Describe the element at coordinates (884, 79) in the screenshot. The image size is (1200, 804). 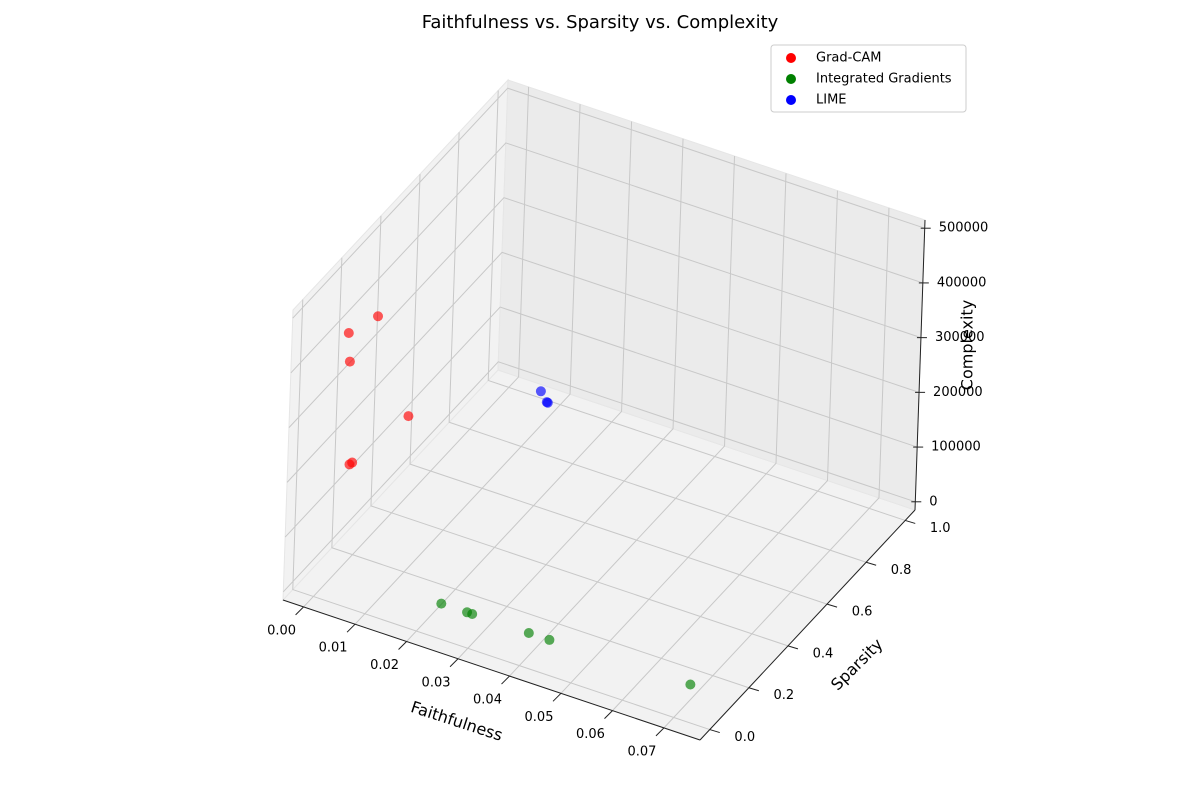
I see `legend-label: Integrated Gradients` at that location.